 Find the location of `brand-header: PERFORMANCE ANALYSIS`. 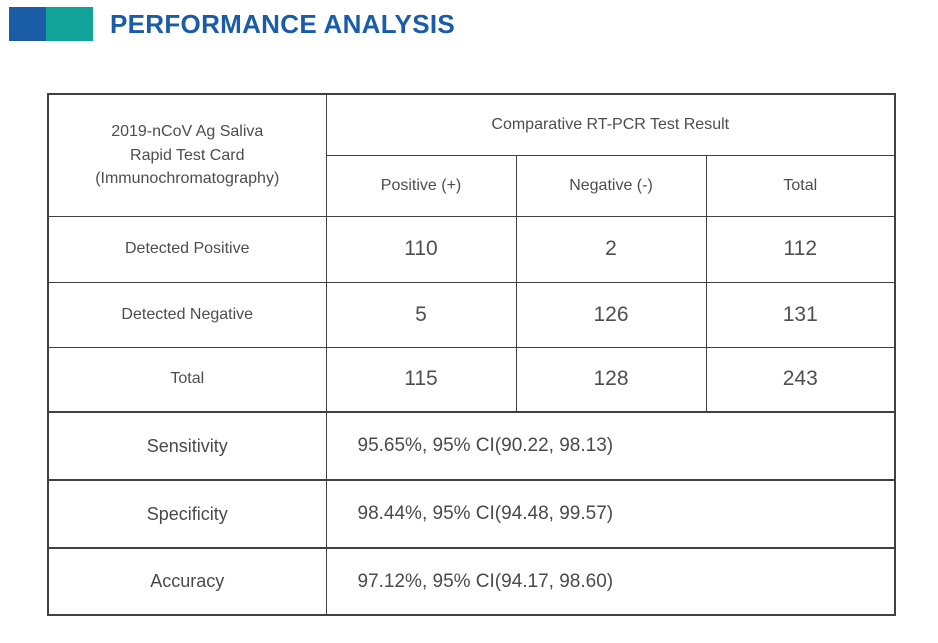

brand-header: PERFORMANCE ANALYSIS is located at coordinates (232, 24).